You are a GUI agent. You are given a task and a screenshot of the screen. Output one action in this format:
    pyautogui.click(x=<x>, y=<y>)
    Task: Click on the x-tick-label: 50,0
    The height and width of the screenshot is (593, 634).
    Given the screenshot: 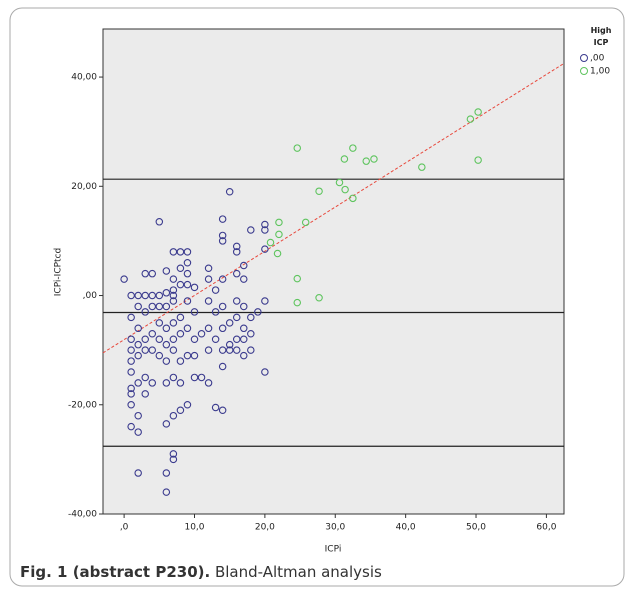 What is the action you would take?
    pyautogui.click(x=476, y=528)
    